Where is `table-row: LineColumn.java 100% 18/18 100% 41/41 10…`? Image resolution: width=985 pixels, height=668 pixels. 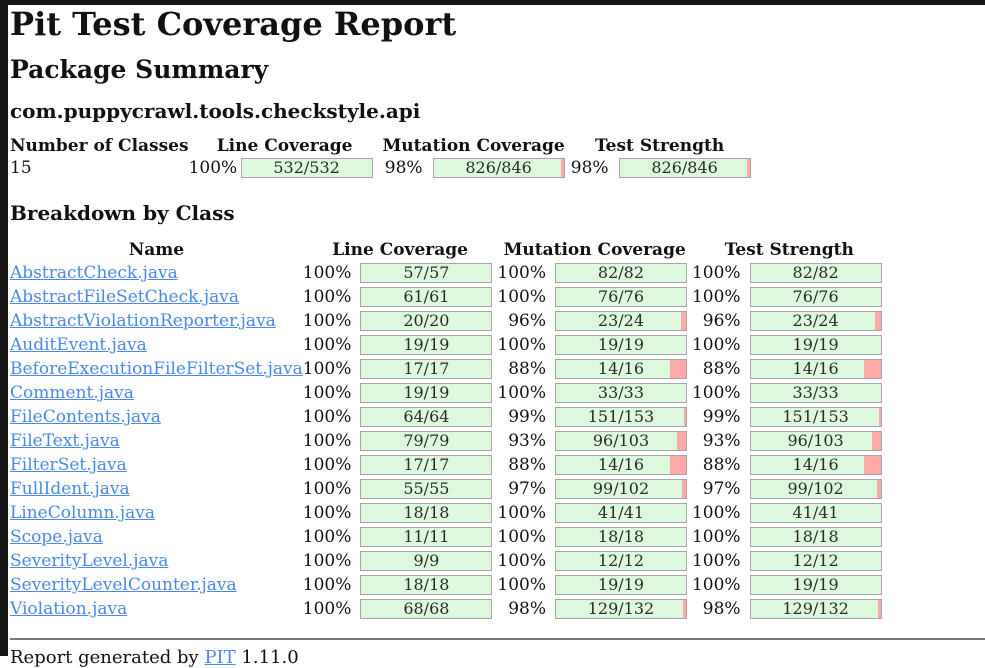 table-row: LineColumn.java 100% 18/18 100% 41/41 10… is located at coordinates (448, 513).